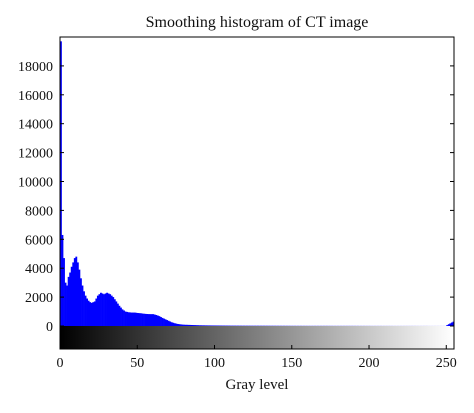 The width and height of the screenshot is (474, 413). Describe the element at coordinates (60, 363) in the screenshot. I see `x-tick-label: 0` at that location.